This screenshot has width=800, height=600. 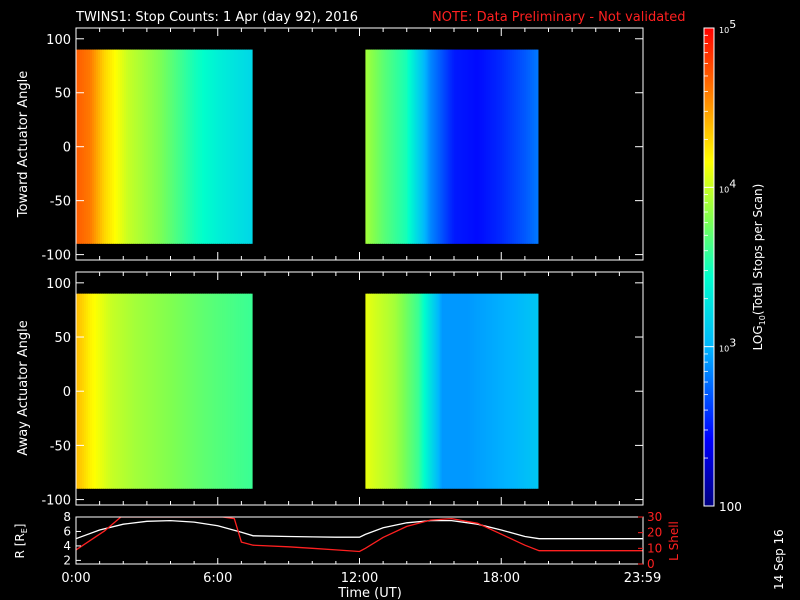 I want to click on colorbar-label: LOG10(Total Stops per Scan), so click(x=759, y=267).